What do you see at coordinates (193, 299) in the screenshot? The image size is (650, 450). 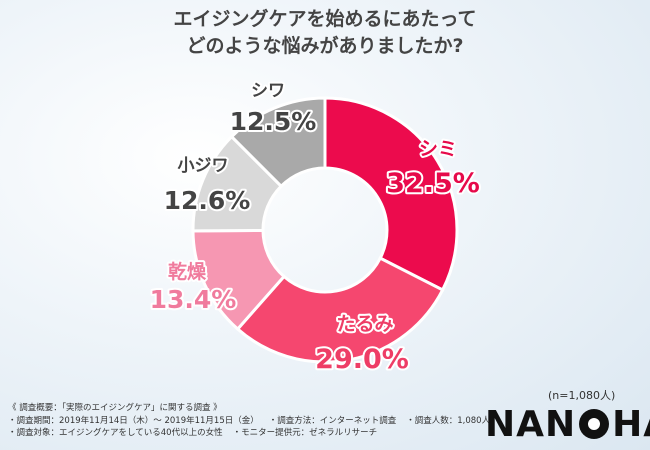 I see `slice-value-label: 13.4%` at bounding box center [193, 299].